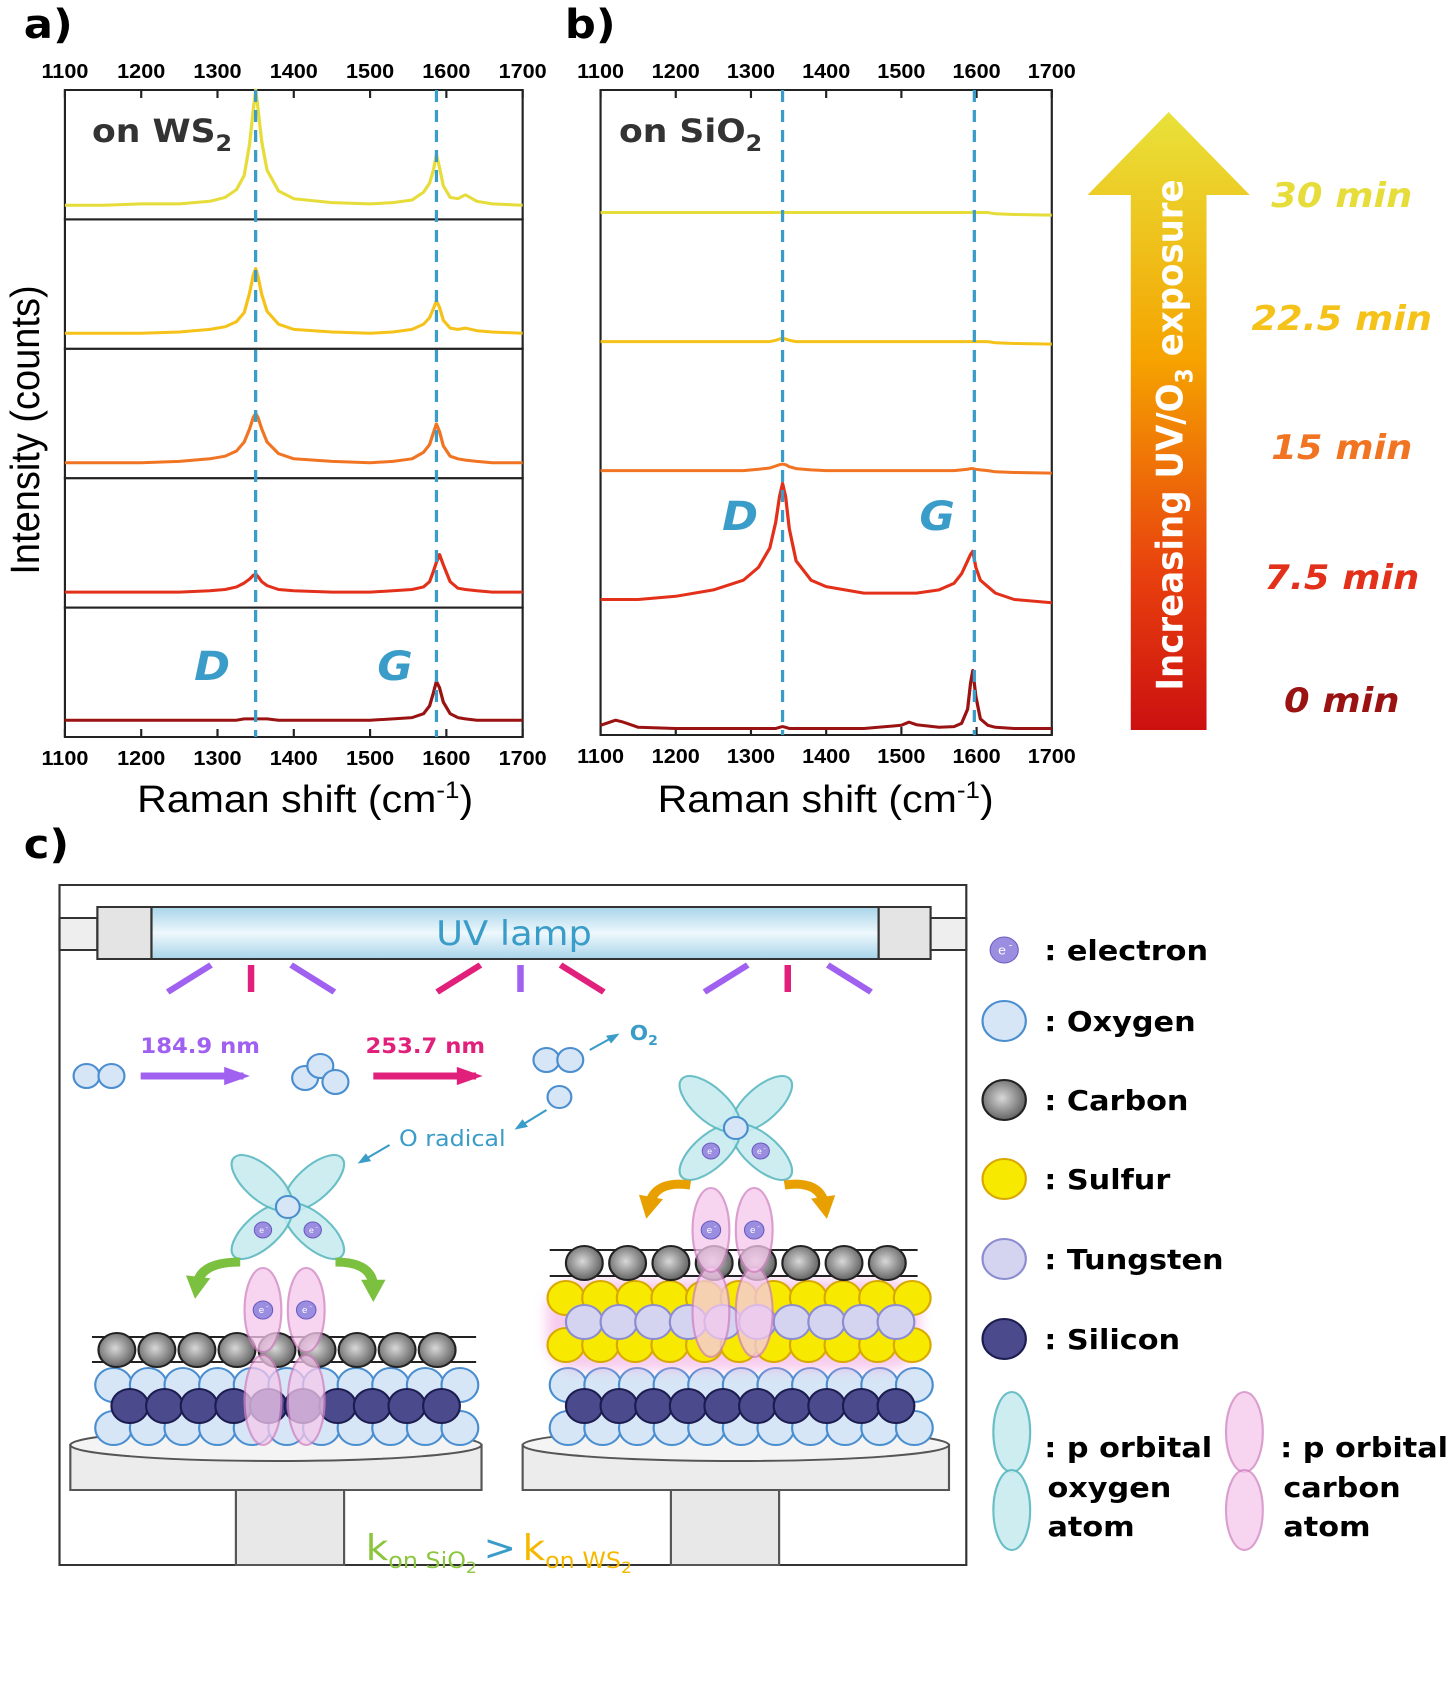  What do you see at coordinates (452, 1139) in the screenshot?
I see `o-radical-label: O radical` at bounding box center [452, 1139].